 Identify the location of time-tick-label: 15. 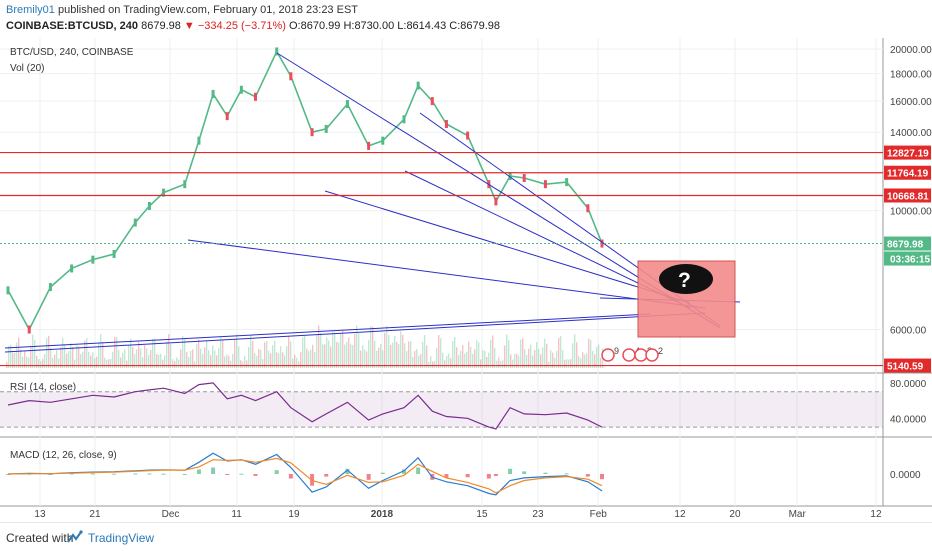
(482, 514).